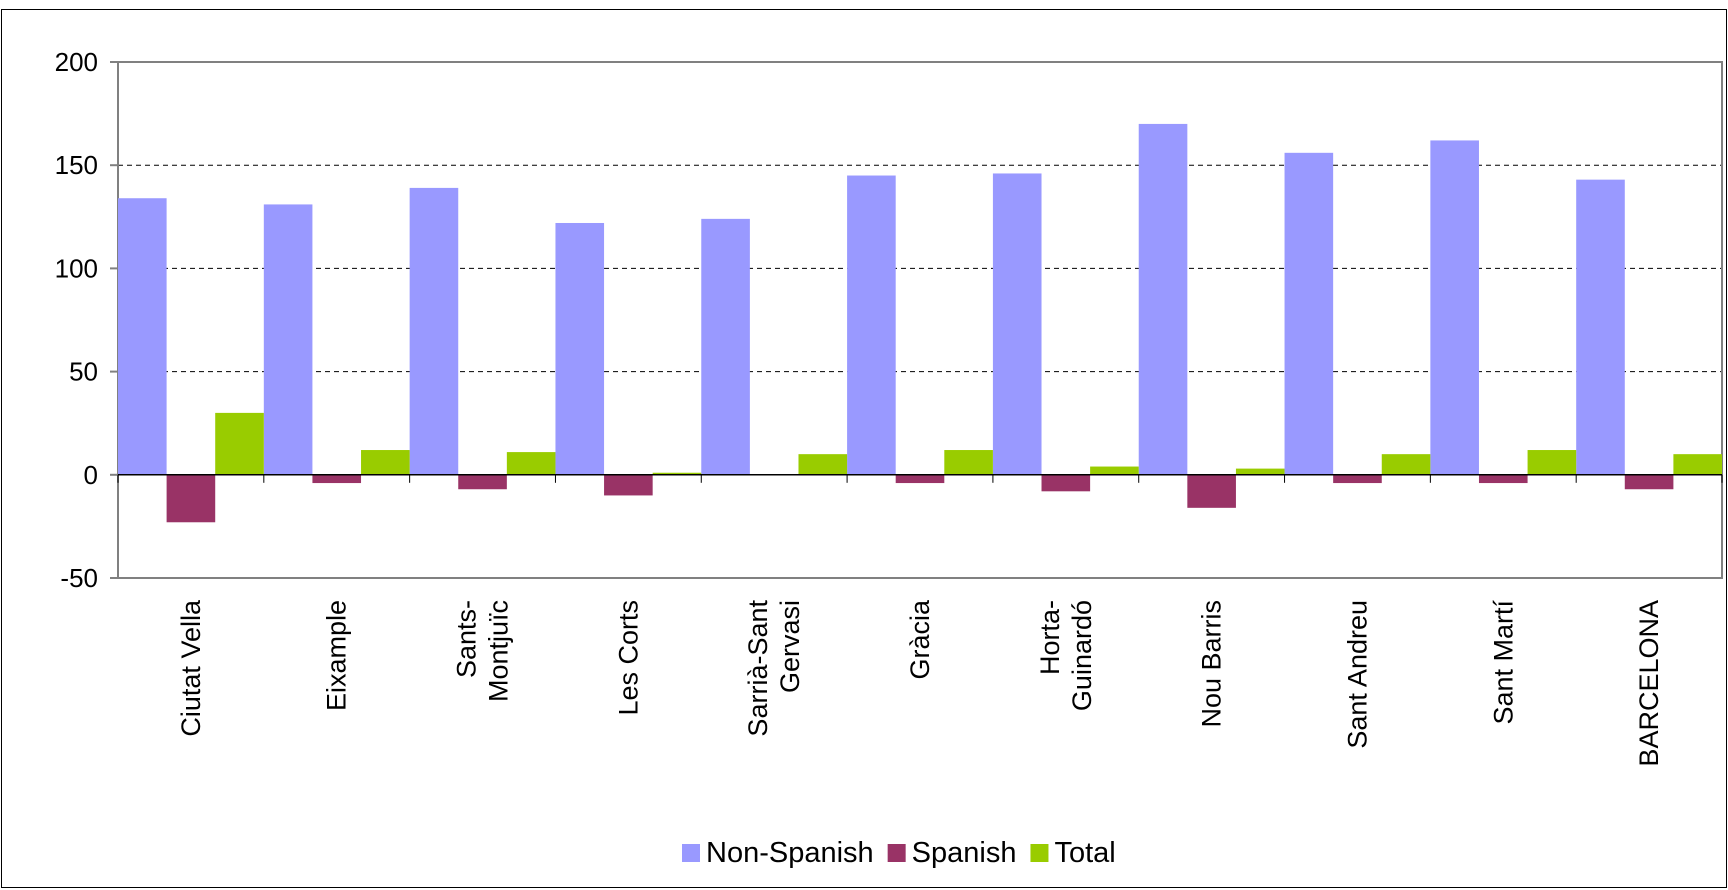 This screenshot has height=890, width=1728. I want to click on x-category-label-line: Sants-, so click(467, 639).